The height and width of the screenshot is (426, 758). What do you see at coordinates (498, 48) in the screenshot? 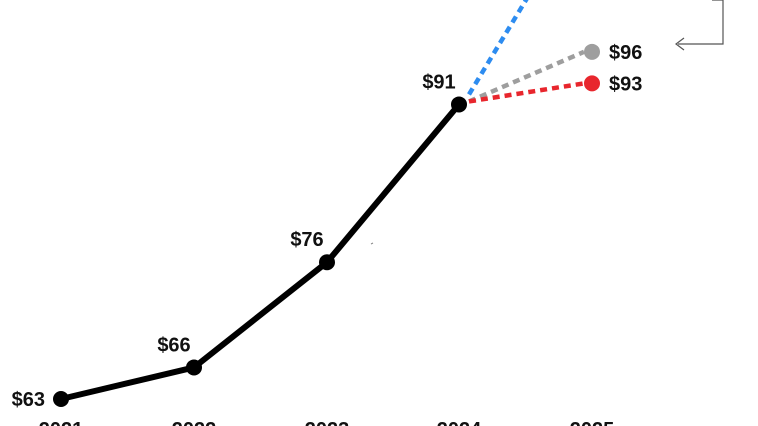
I see `series-projection-blue-line` at bounding box center [498, 48].